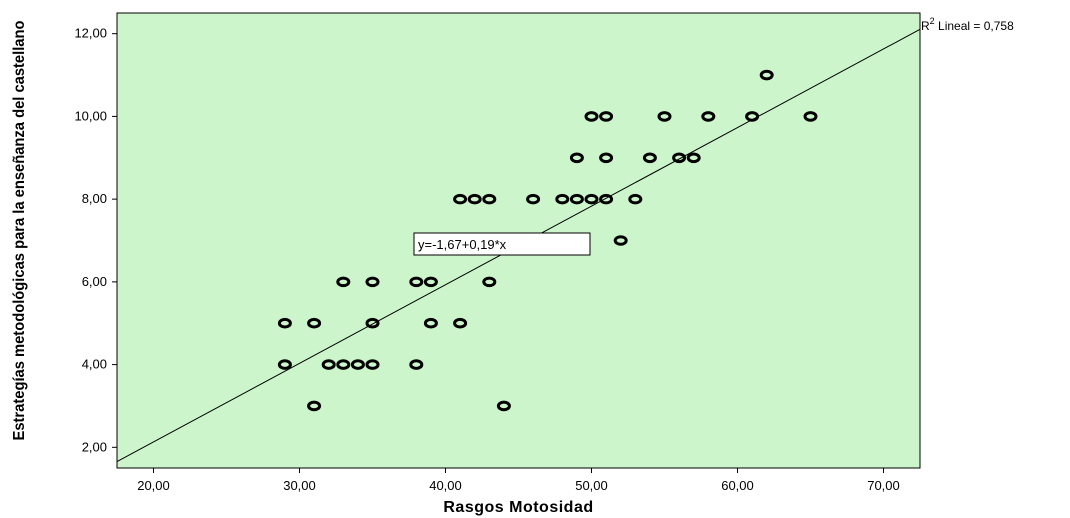 The image size is (1070, 518). Describe the element at coordinates (94, 364) in the screenshot. I see `y-tick-label: 4,00` at that location.